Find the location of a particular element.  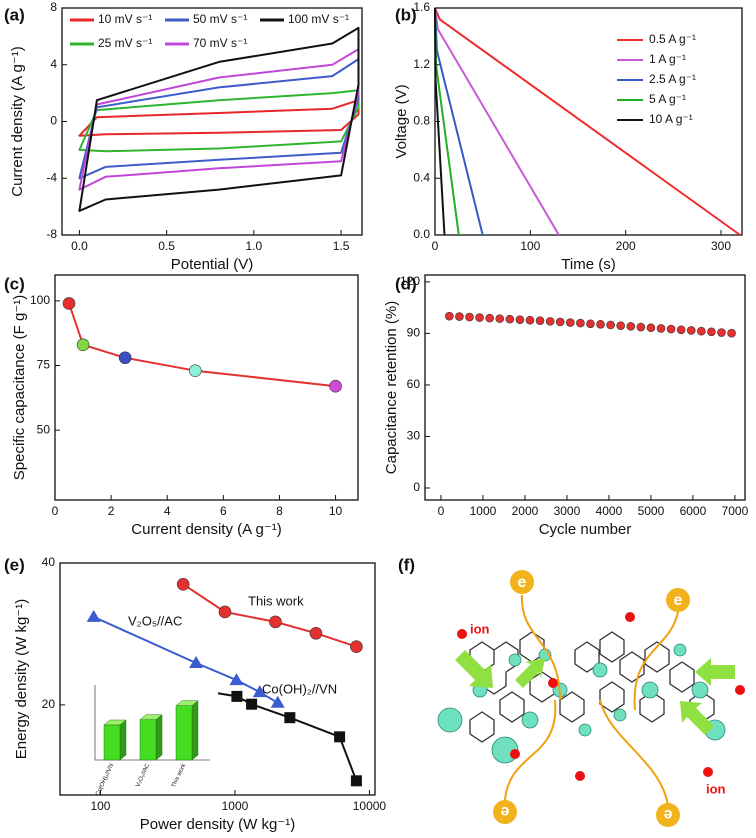

x-tick-label: 2 is located at coordinates (111, 511).